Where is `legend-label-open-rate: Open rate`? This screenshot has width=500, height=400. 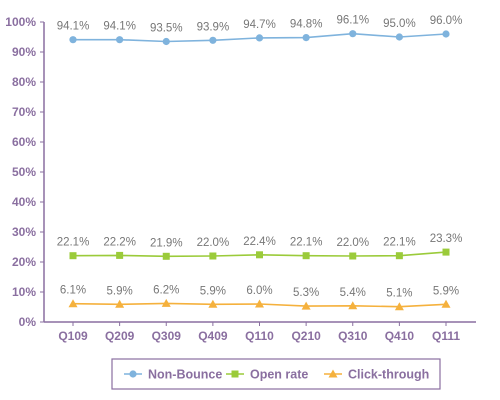
legend-label-open-rate: Open rate is located at coordinates (279, 375).